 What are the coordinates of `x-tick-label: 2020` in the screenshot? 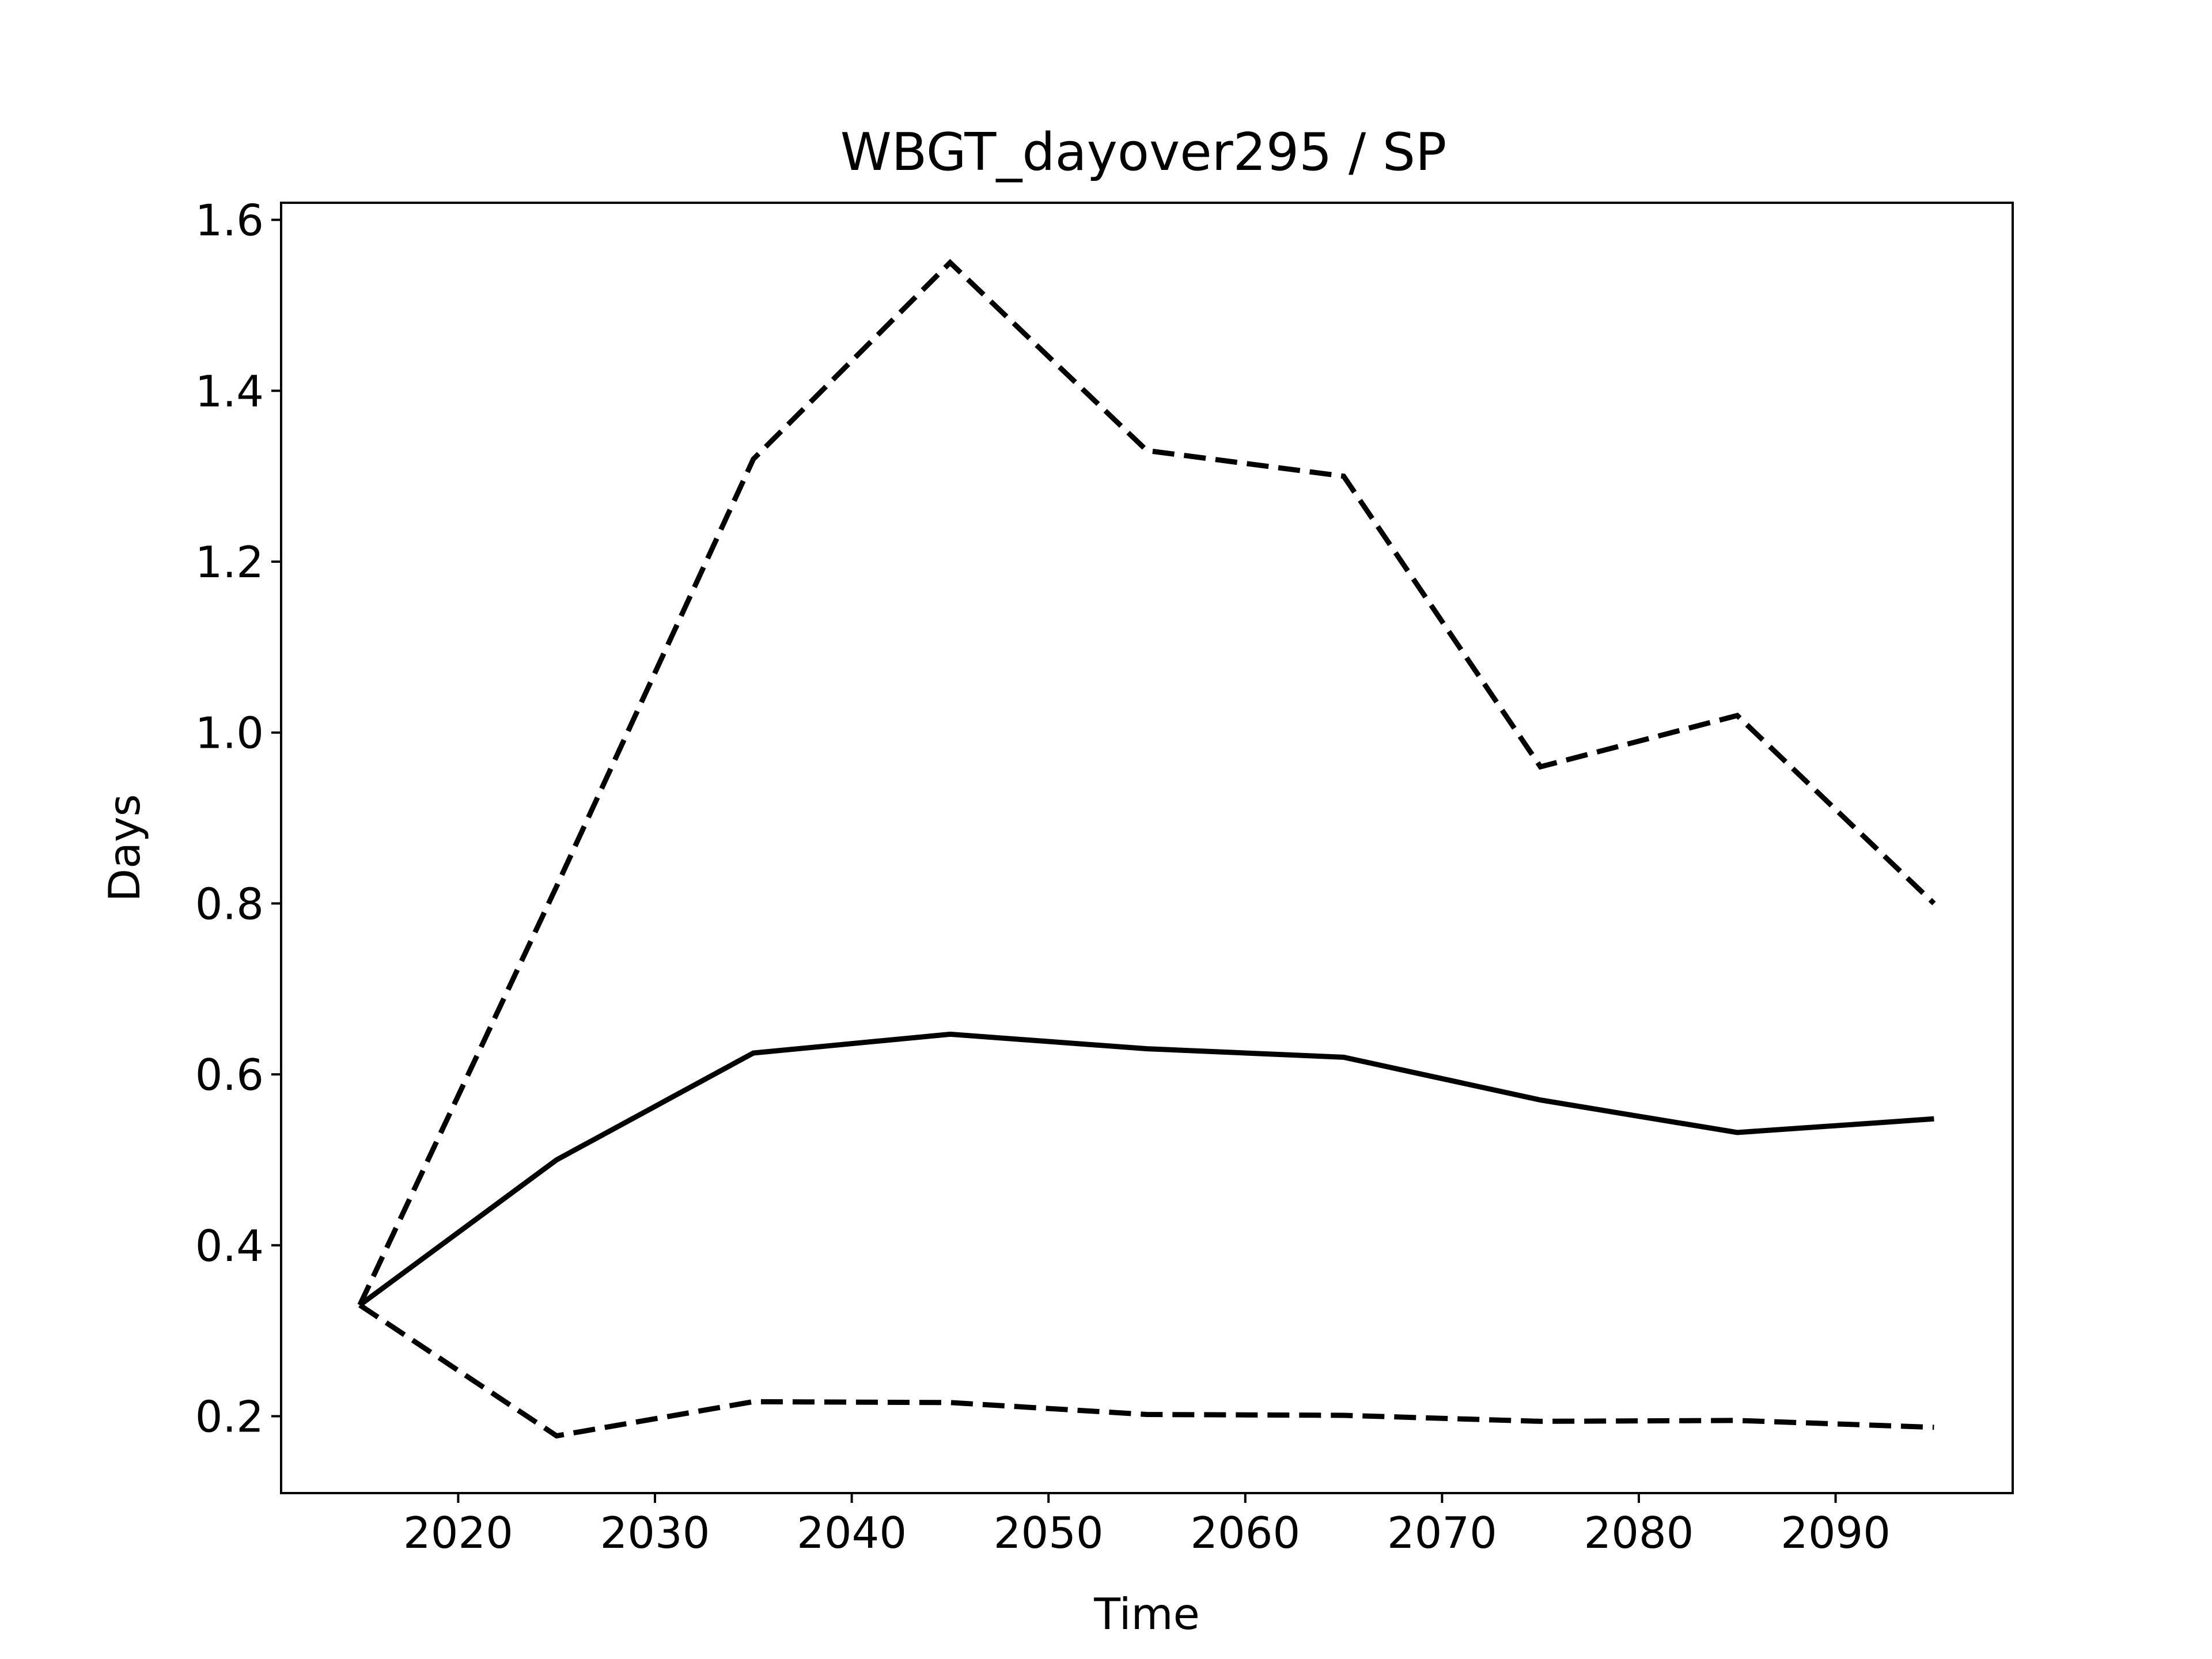 It's located at (458, 1533).